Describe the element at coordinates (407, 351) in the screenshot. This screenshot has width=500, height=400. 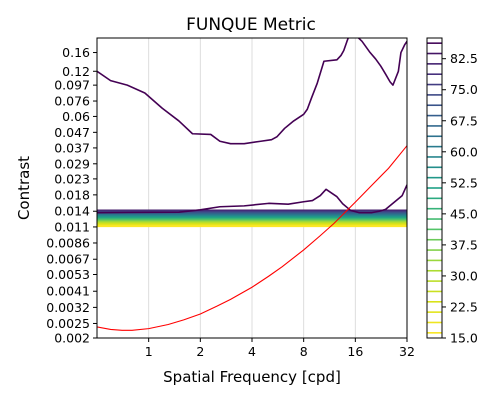
I see `x-tick-label: 32` at that location.